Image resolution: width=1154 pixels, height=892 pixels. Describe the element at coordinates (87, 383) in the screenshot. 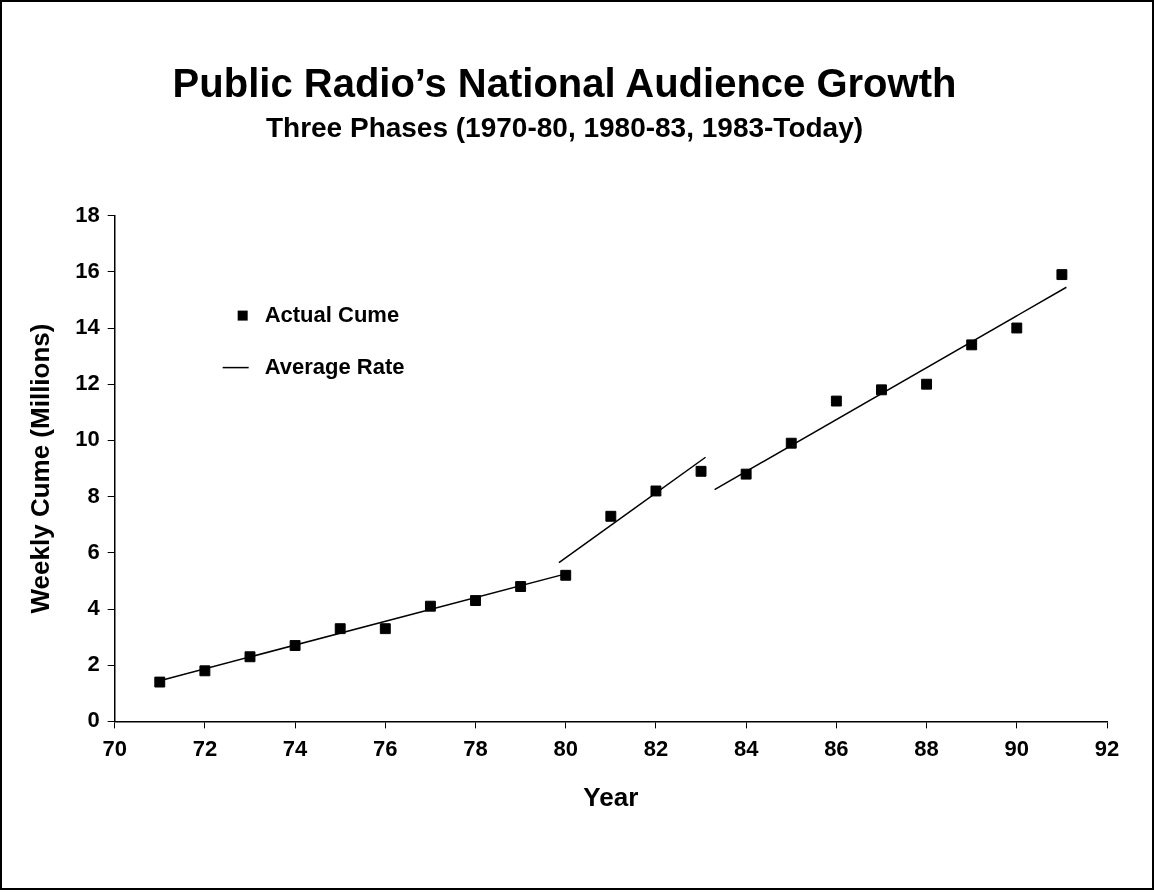

I see `y-tick-label: 12` at that location.